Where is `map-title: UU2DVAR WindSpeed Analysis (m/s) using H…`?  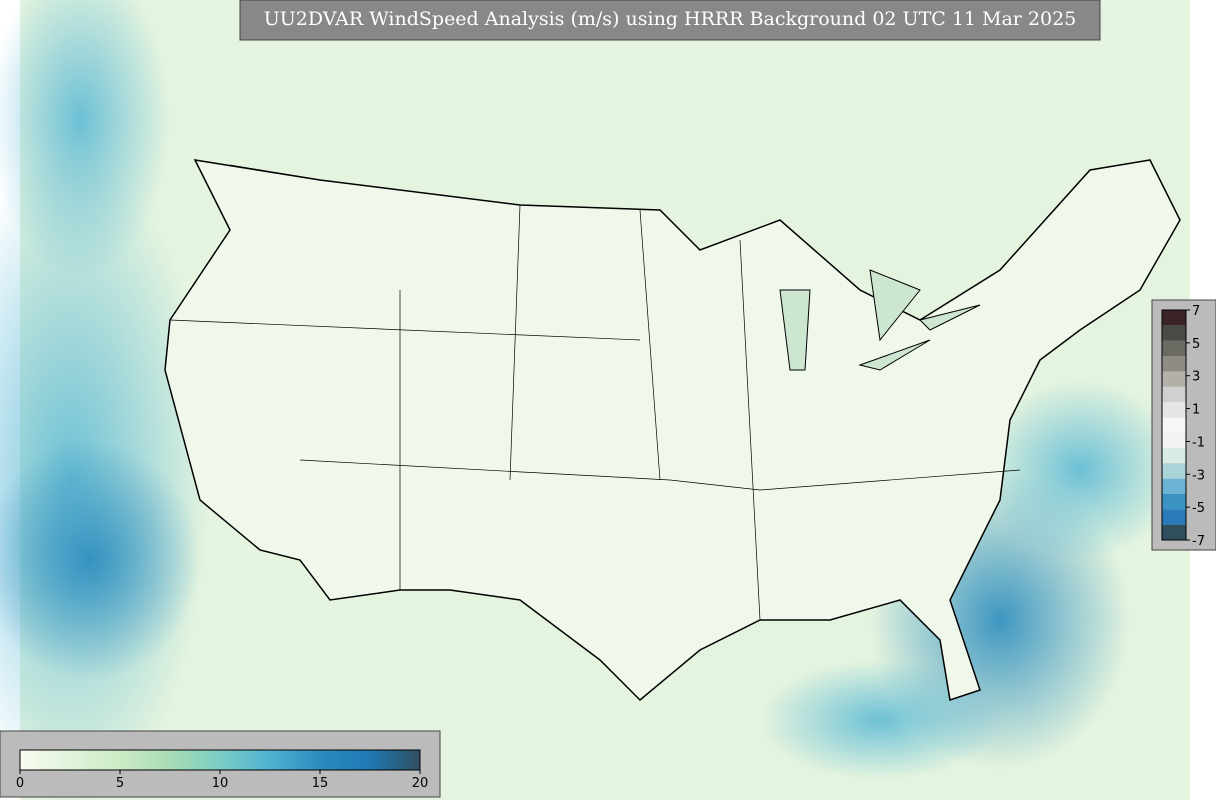 map-title: UU2DVAR WindSpeed Analysis (m/s) using H… is located at coordinates (670, 19).